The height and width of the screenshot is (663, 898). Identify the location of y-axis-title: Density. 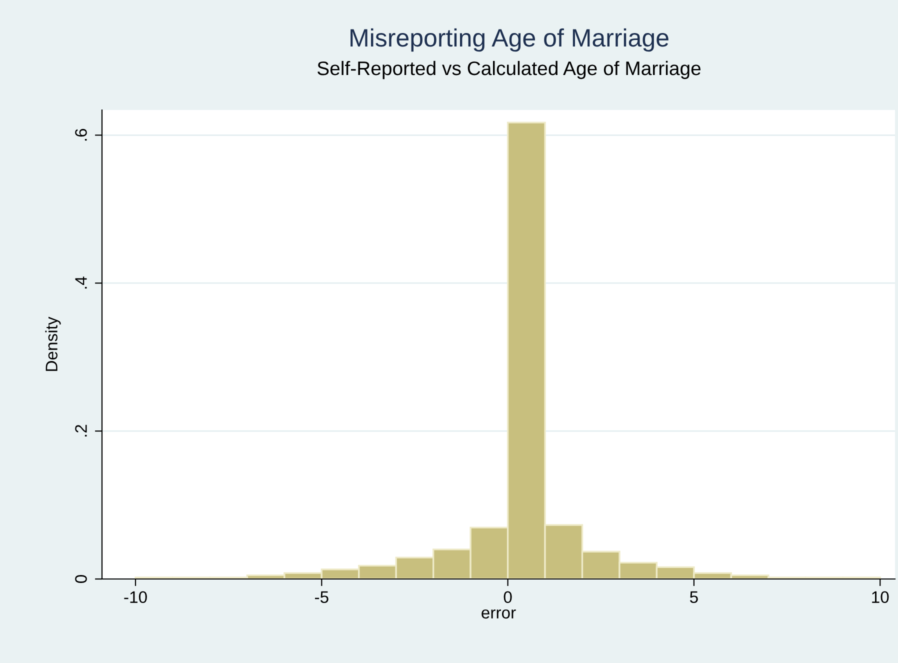
(53, 343).